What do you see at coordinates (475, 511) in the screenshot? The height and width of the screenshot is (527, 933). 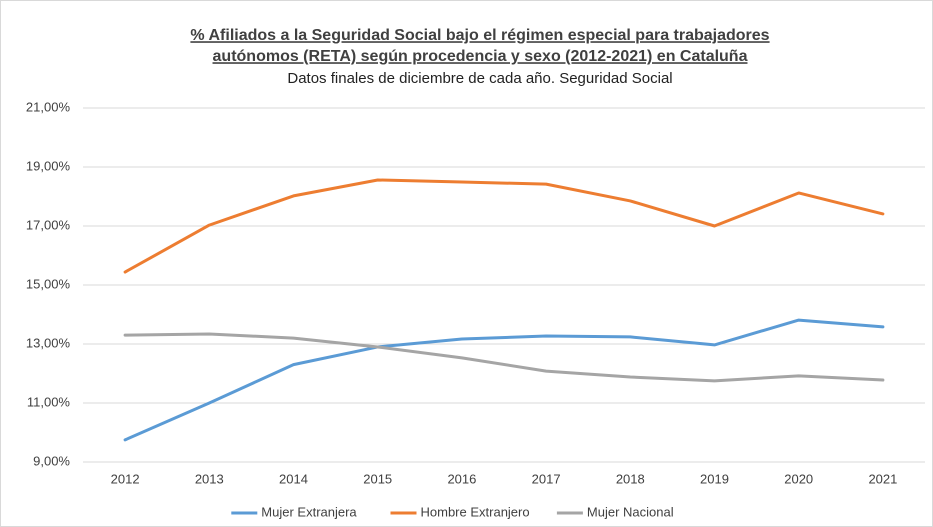 I see `legend-label: Hombre Extranjero` at bounding box center [475, 511].